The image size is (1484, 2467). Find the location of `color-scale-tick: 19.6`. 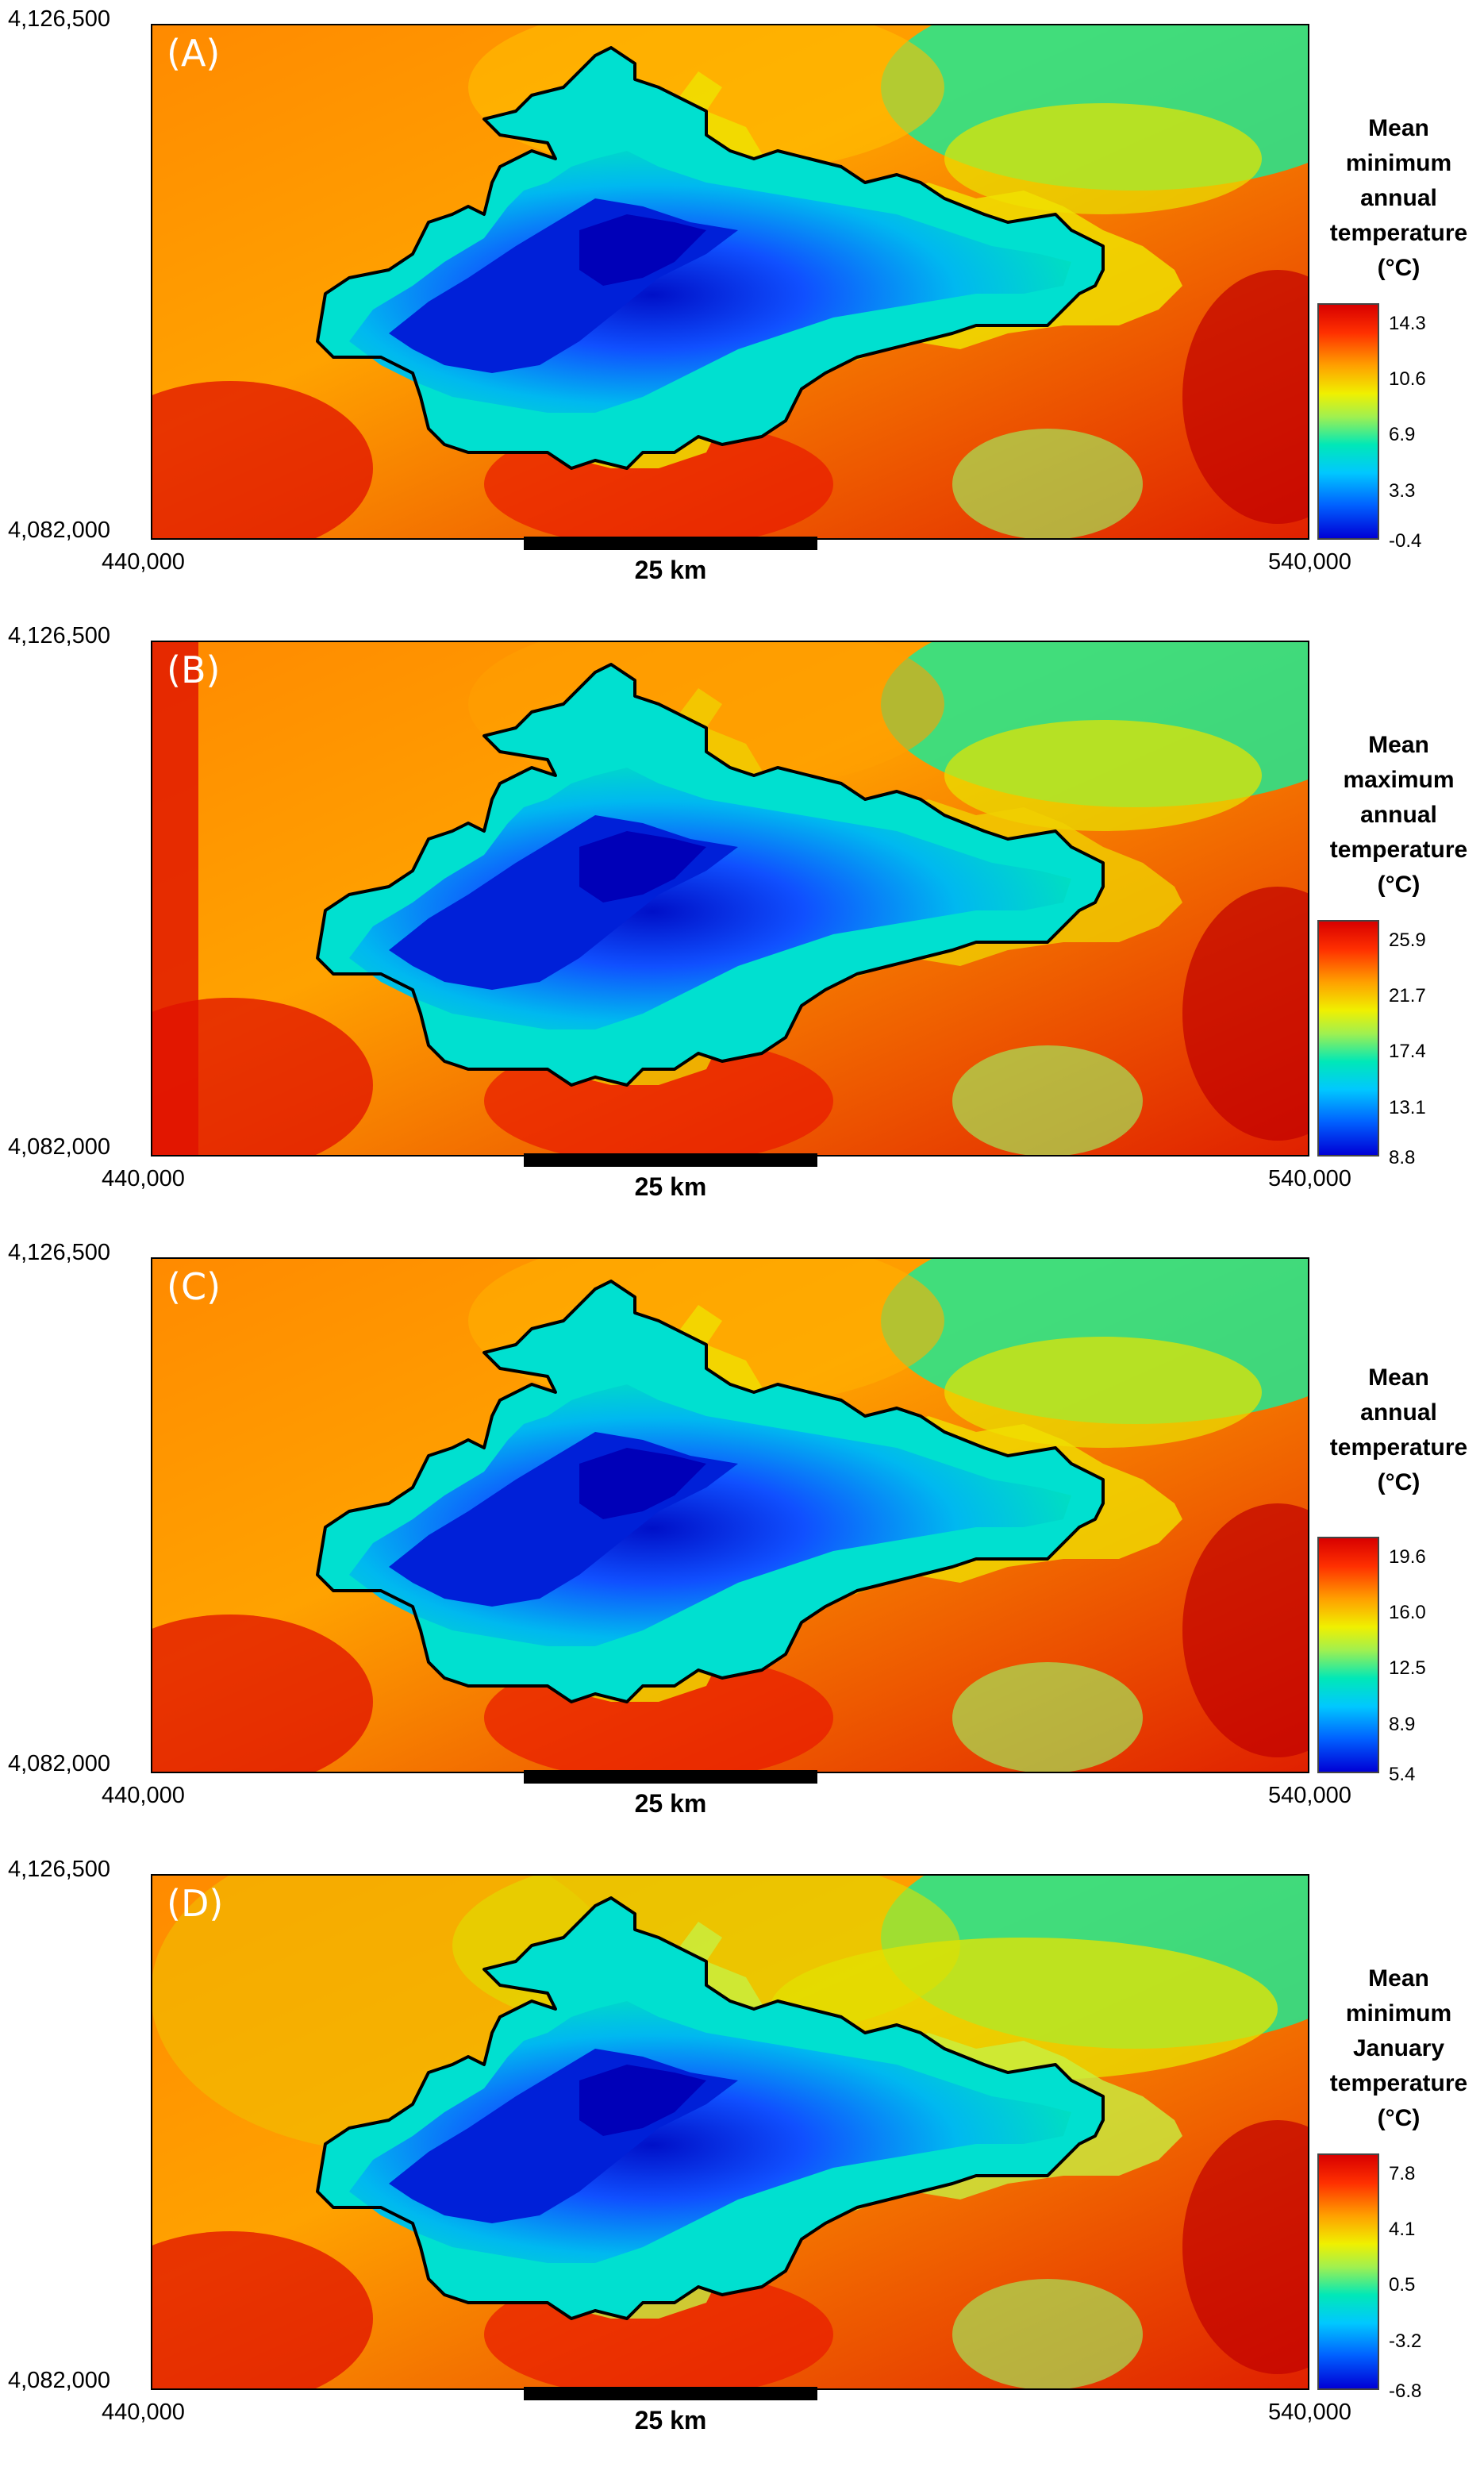

color-scale-tick: 19.6 is located at coordinates (1407, 1557).